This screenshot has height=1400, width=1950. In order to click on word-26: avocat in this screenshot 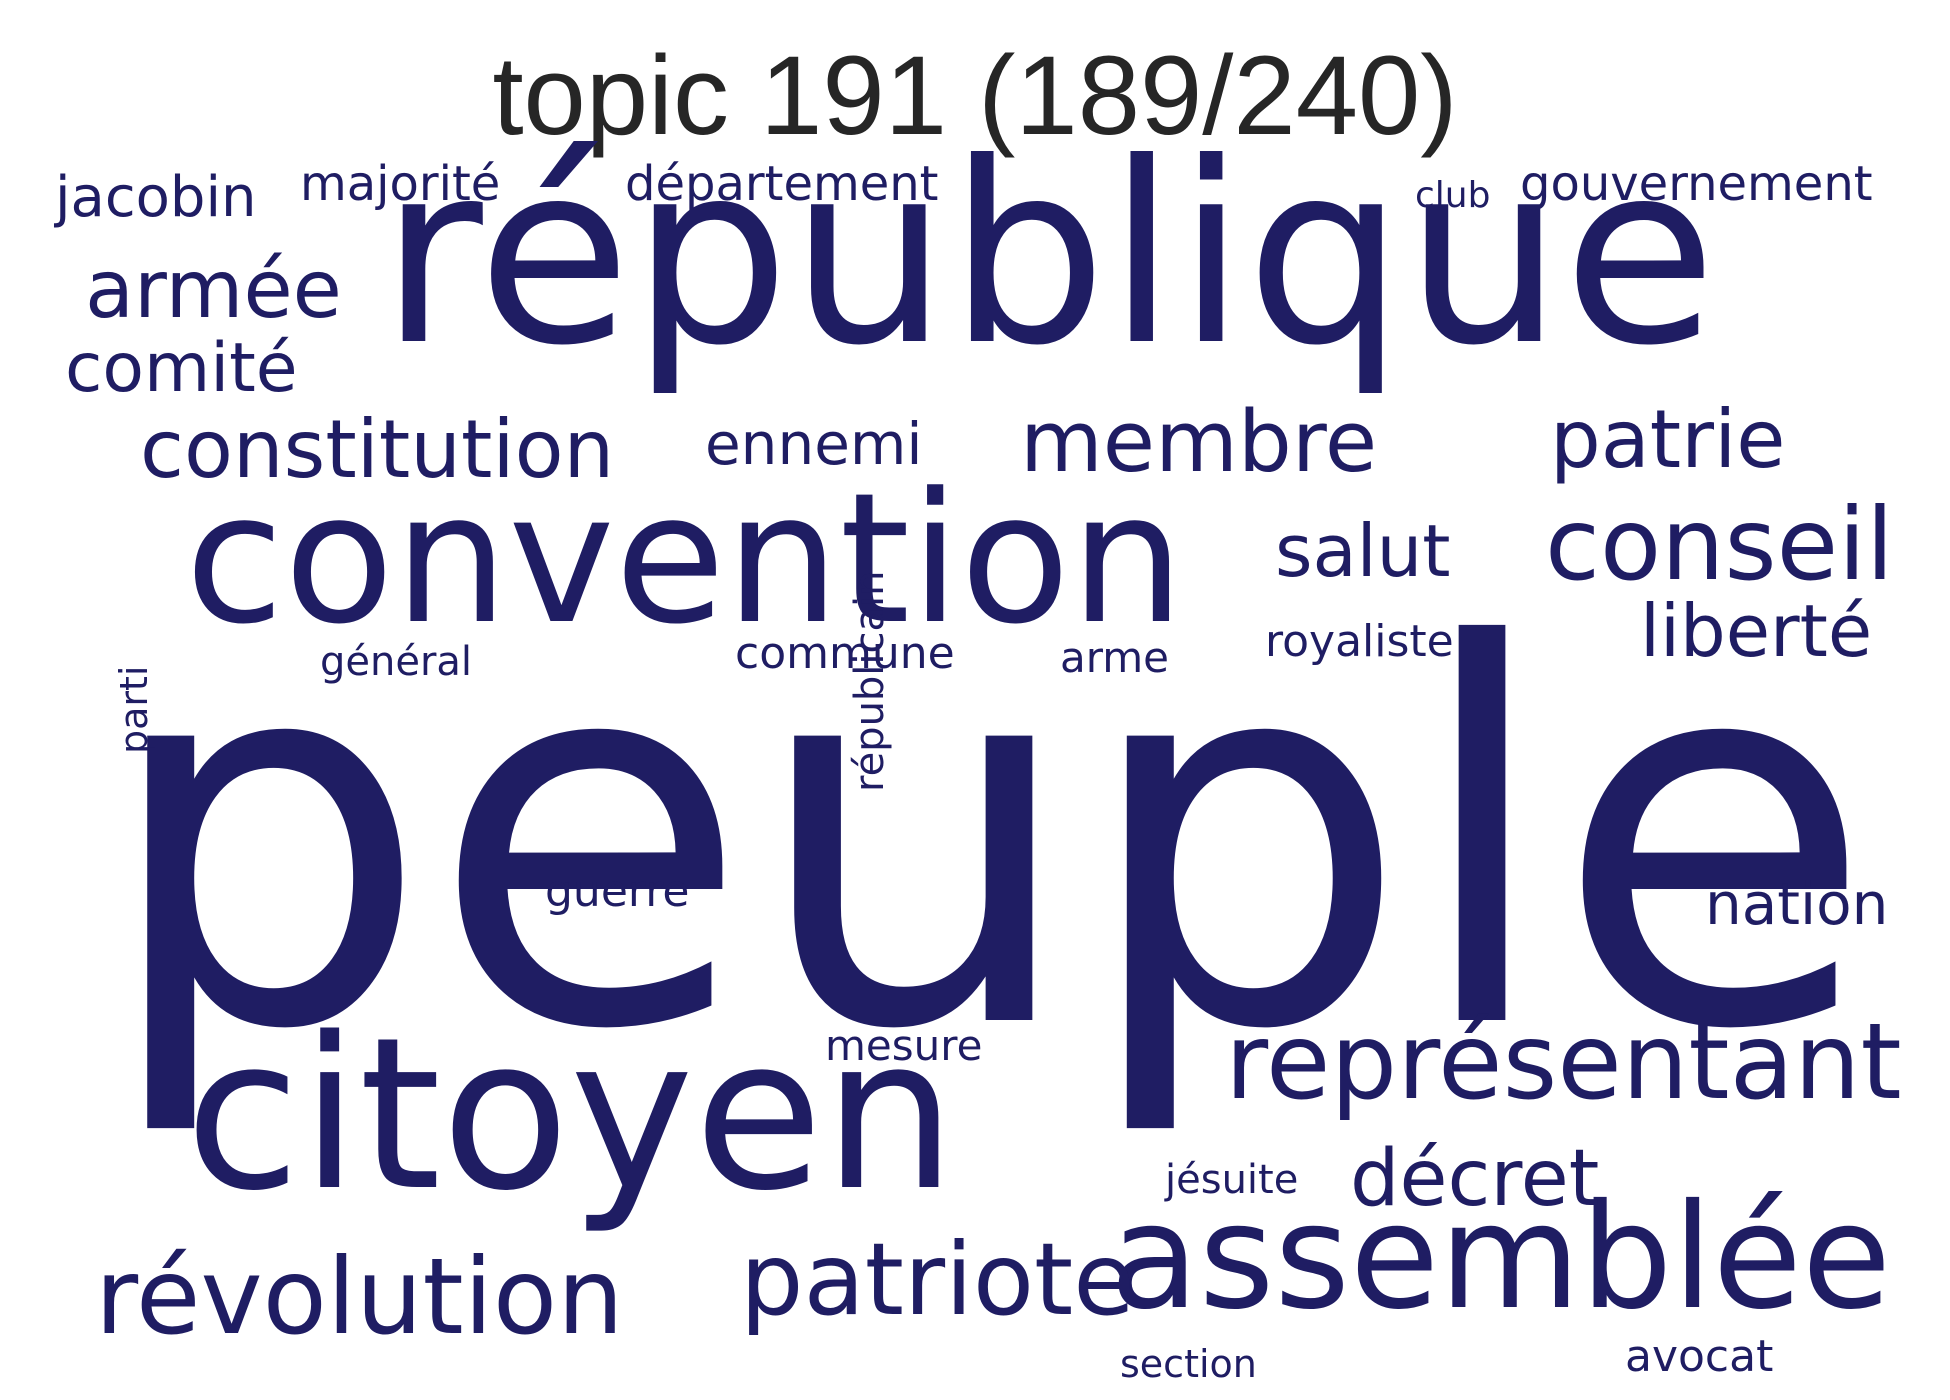, I will do `click(1699, 1357)`.